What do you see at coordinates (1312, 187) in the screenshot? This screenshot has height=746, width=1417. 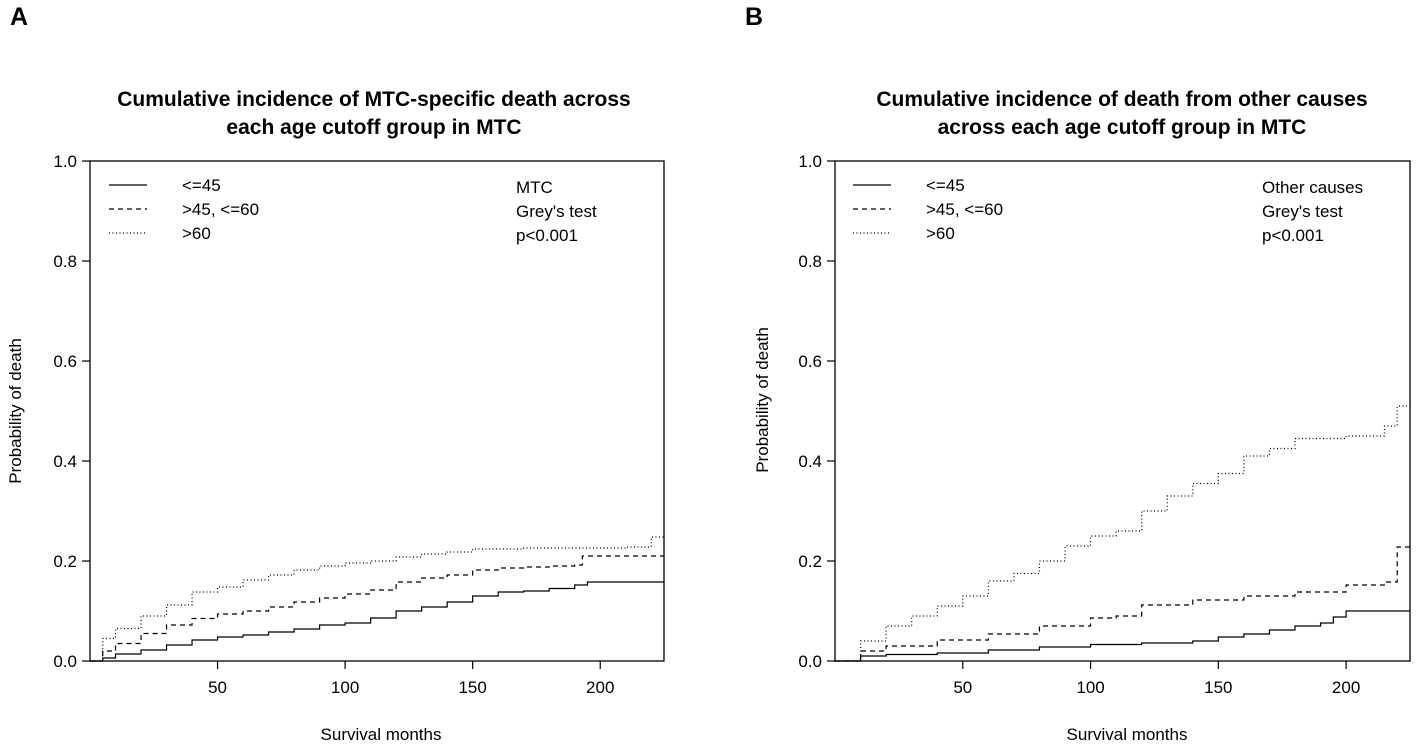 I see `annotation-line: Other causes` at bounding box center [1312, 187].